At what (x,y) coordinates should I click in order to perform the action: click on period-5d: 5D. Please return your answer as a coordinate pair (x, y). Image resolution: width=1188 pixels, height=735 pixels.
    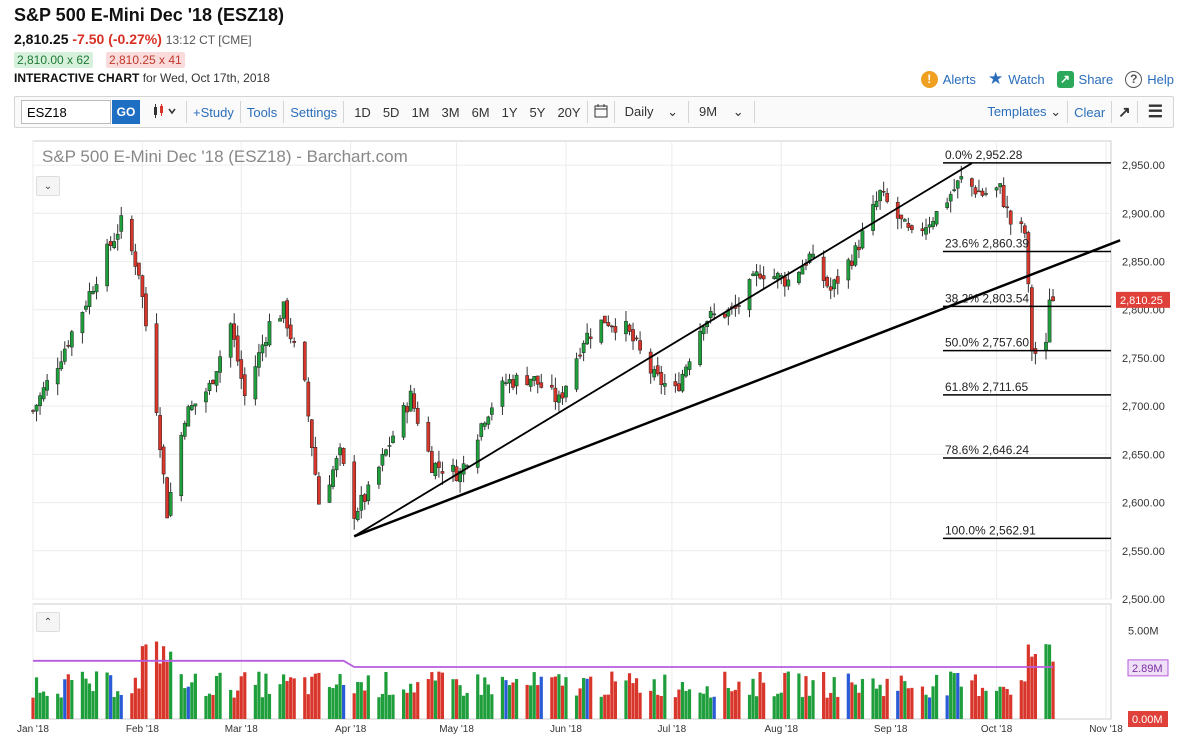
    Looking at the image, I should click on (391, 112).